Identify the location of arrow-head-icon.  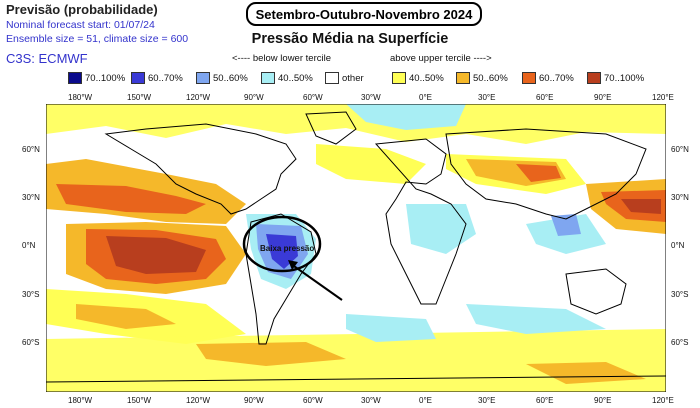
(293, 265).